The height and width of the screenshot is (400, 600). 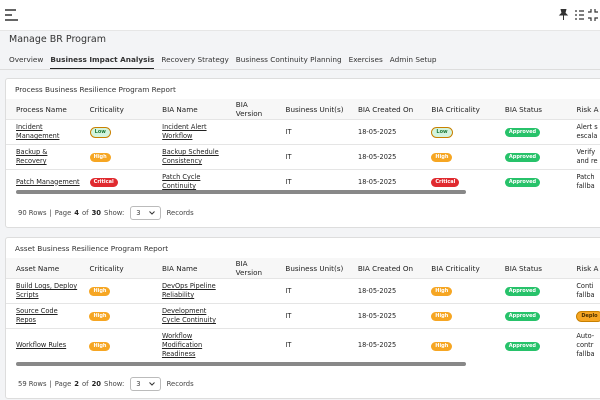 What do you see at coordinates (578, 15) in the screenshot?
I see `toolbar-icons` at bounding box center [578, 15].